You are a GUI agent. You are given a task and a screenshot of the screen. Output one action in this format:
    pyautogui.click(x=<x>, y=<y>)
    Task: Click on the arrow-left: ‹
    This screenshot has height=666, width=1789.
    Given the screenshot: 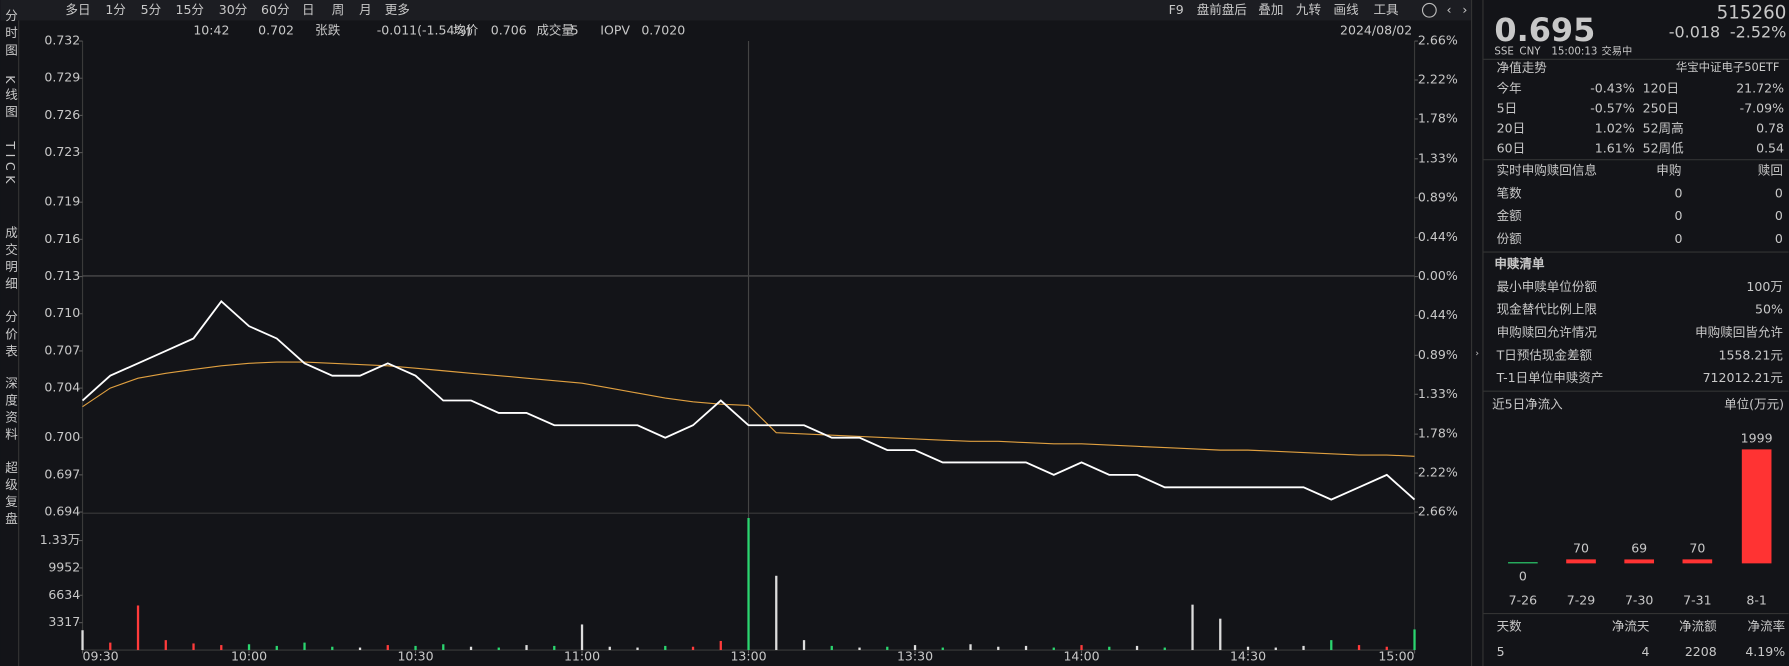 What is the action you would take?
    pyautogui.click(x=1448, y=9)
    